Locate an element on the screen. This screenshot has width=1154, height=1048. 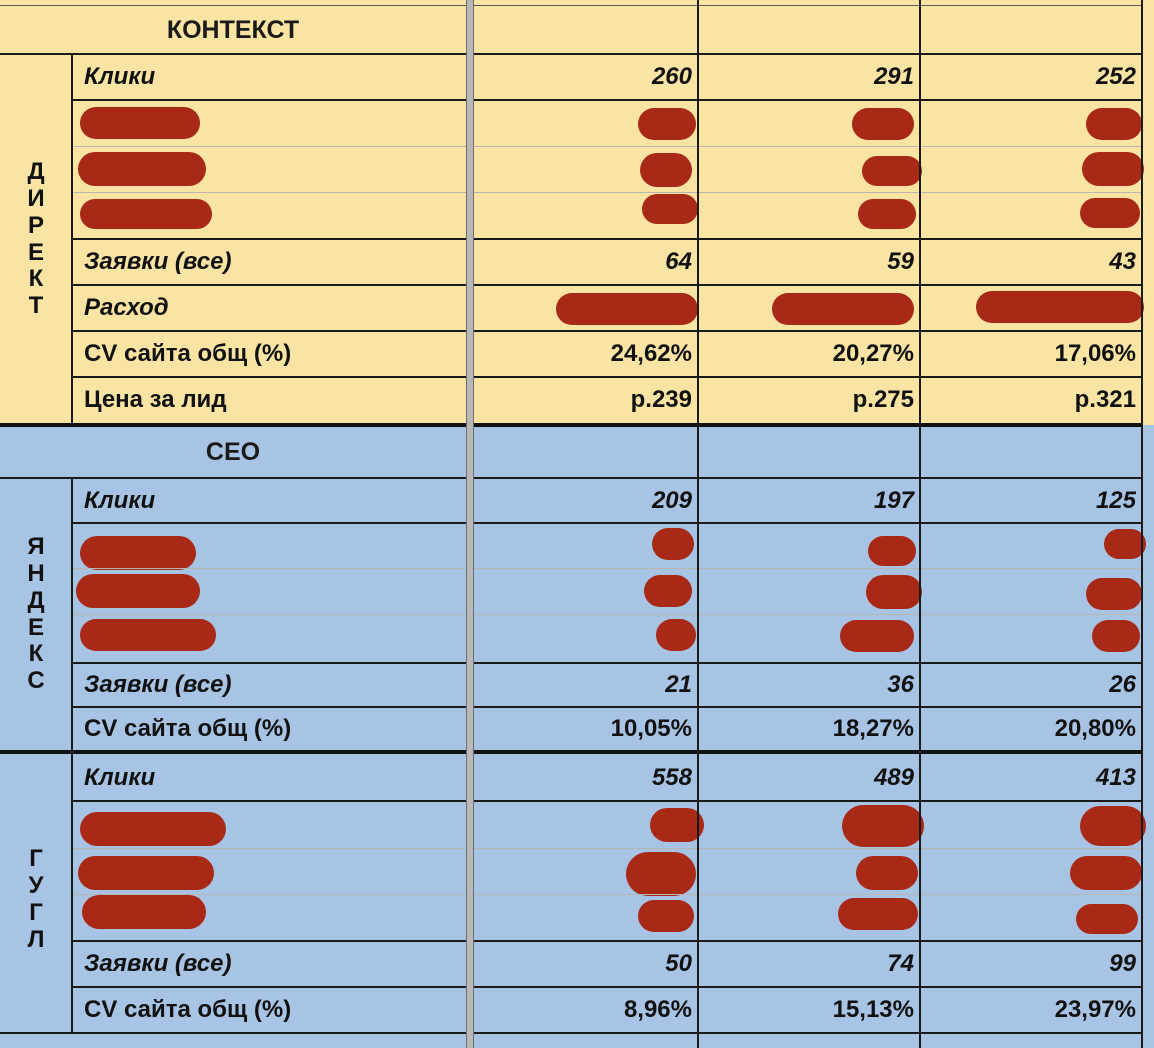
direct-leads-col2: 59 is located at coordinates (900, 261).